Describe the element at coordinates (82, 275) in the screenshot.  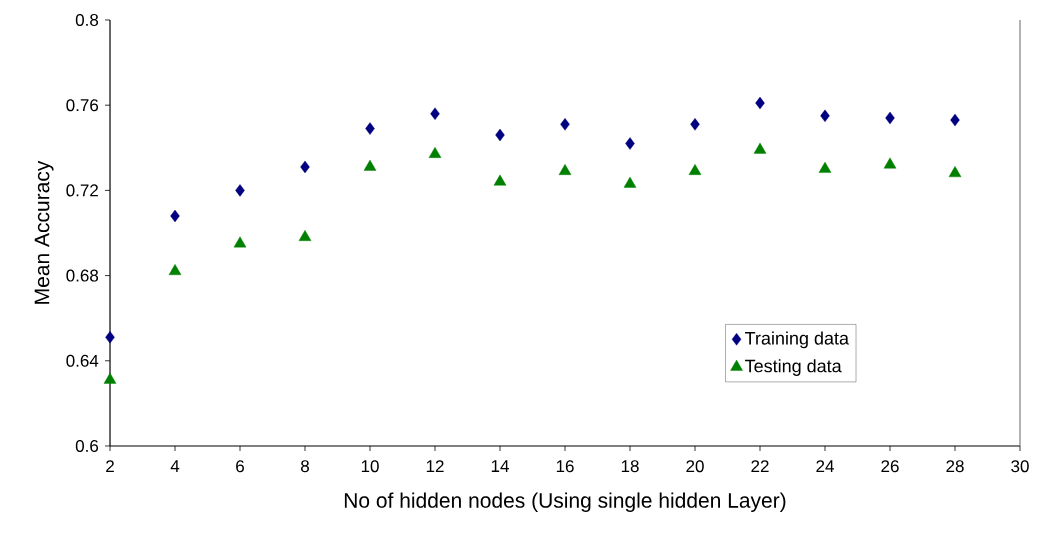
I see `y-tick-label: 0.68` at that location.